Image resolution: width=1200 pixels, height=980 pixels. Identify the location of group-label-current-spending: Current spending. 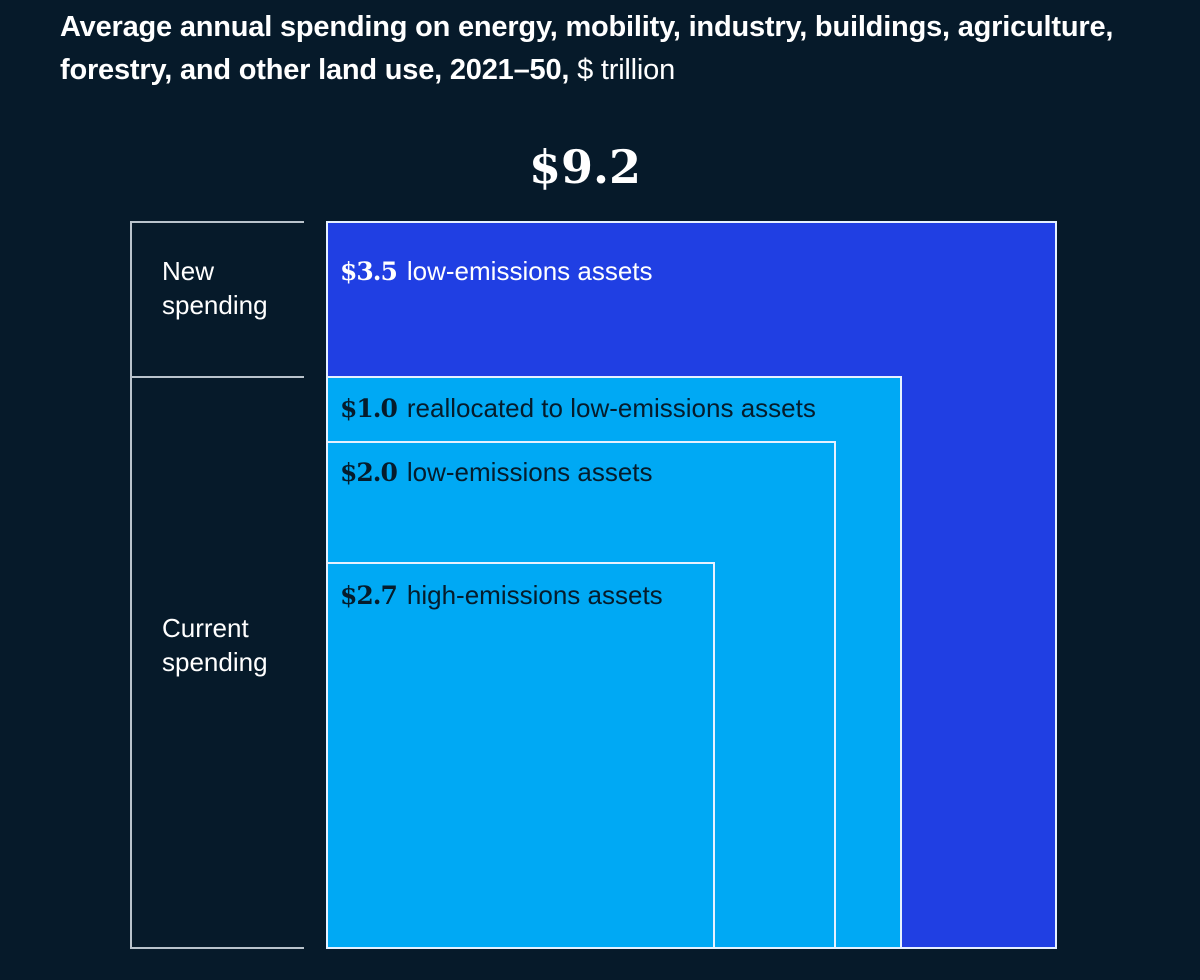
(215, 645).